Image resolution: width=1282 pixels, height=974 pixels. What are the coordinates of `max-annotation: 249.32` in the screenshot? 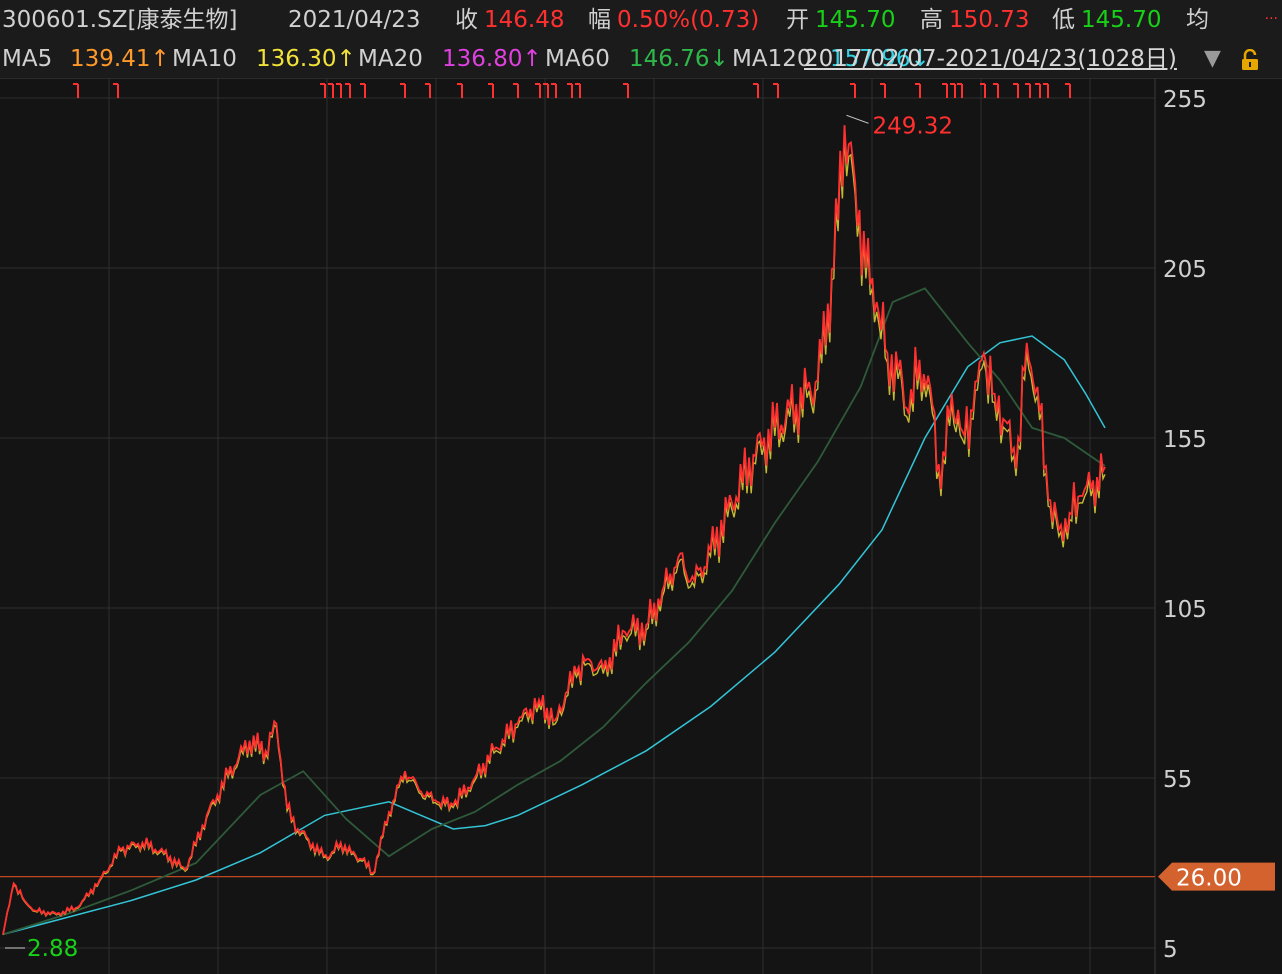 It's located at (899, 126).